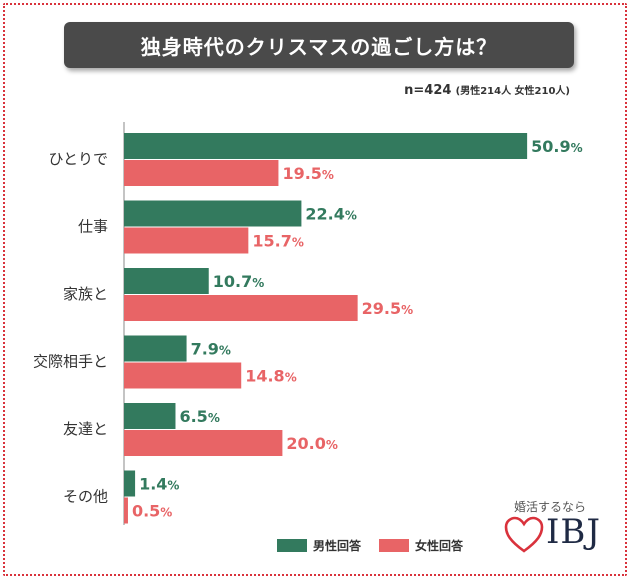 The image size is (630, 579). What do you see at coordinates (278, 241) in the screenshot?
I see `data-label-female: 15.7%` at bounding box center [278, 241].